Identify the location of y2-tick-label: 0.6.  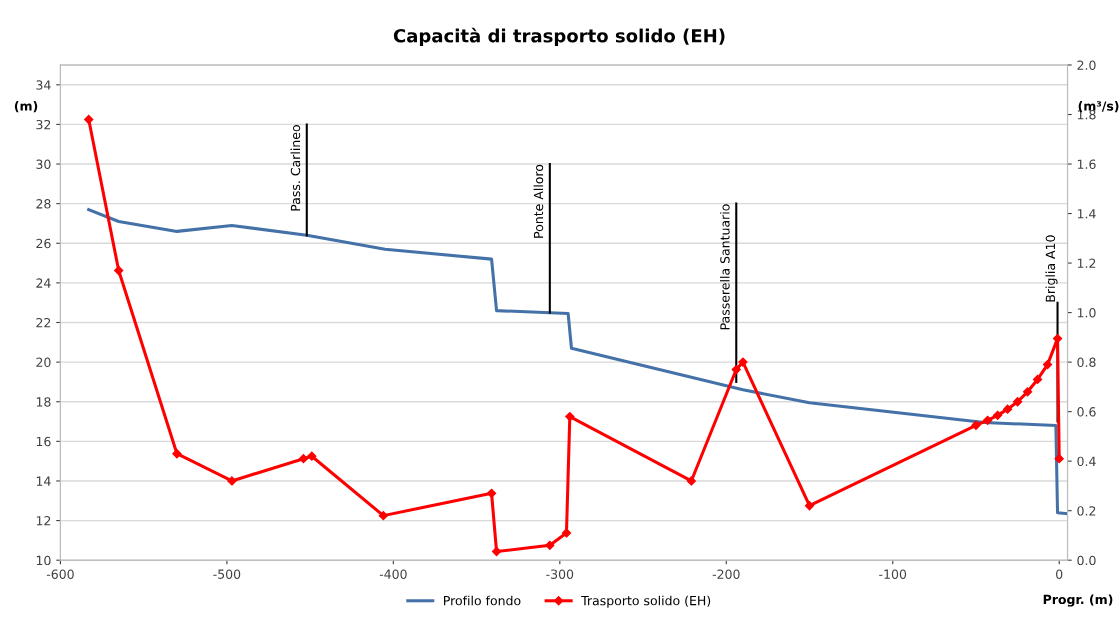
(1086, 412).